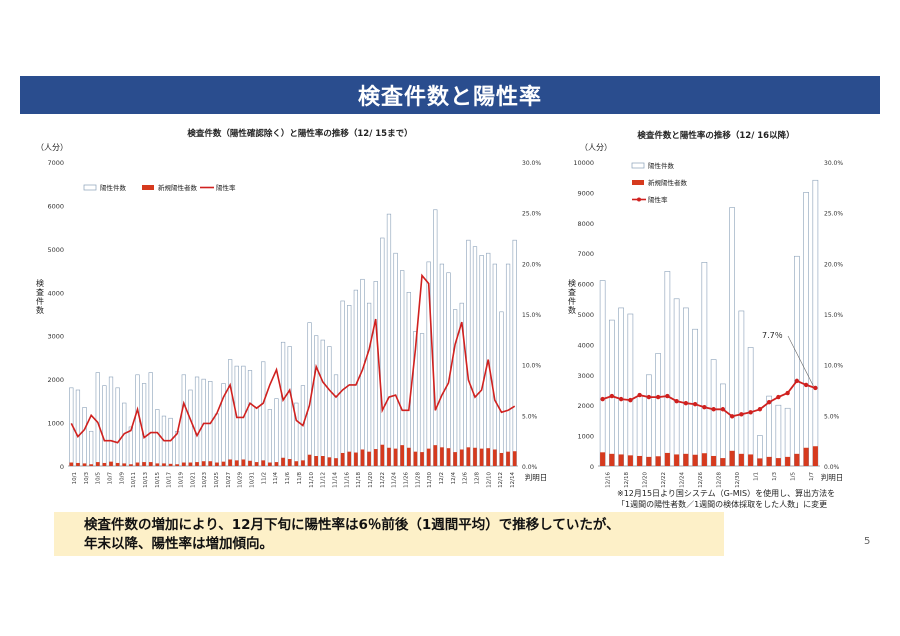  What do you see at coordinates (627, 480) in the screenshot?
I see `x-tick-label: 12/18` at bounding box center [627, 480].